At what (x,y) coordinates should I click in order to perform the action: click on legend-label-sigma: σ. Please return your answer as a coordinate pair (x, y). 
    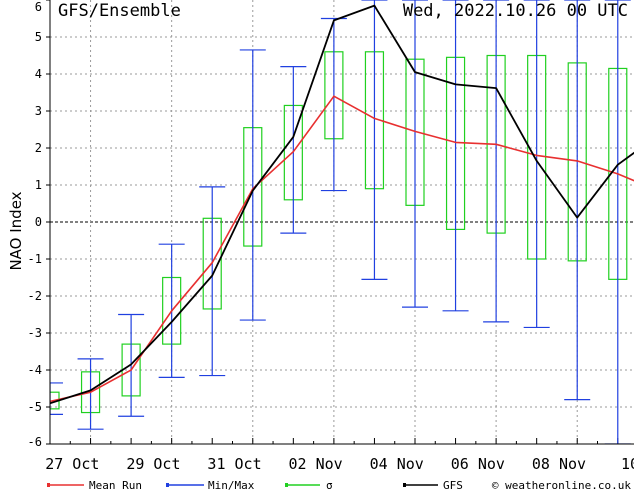
    Looking at the image, I should click on (329, 484).